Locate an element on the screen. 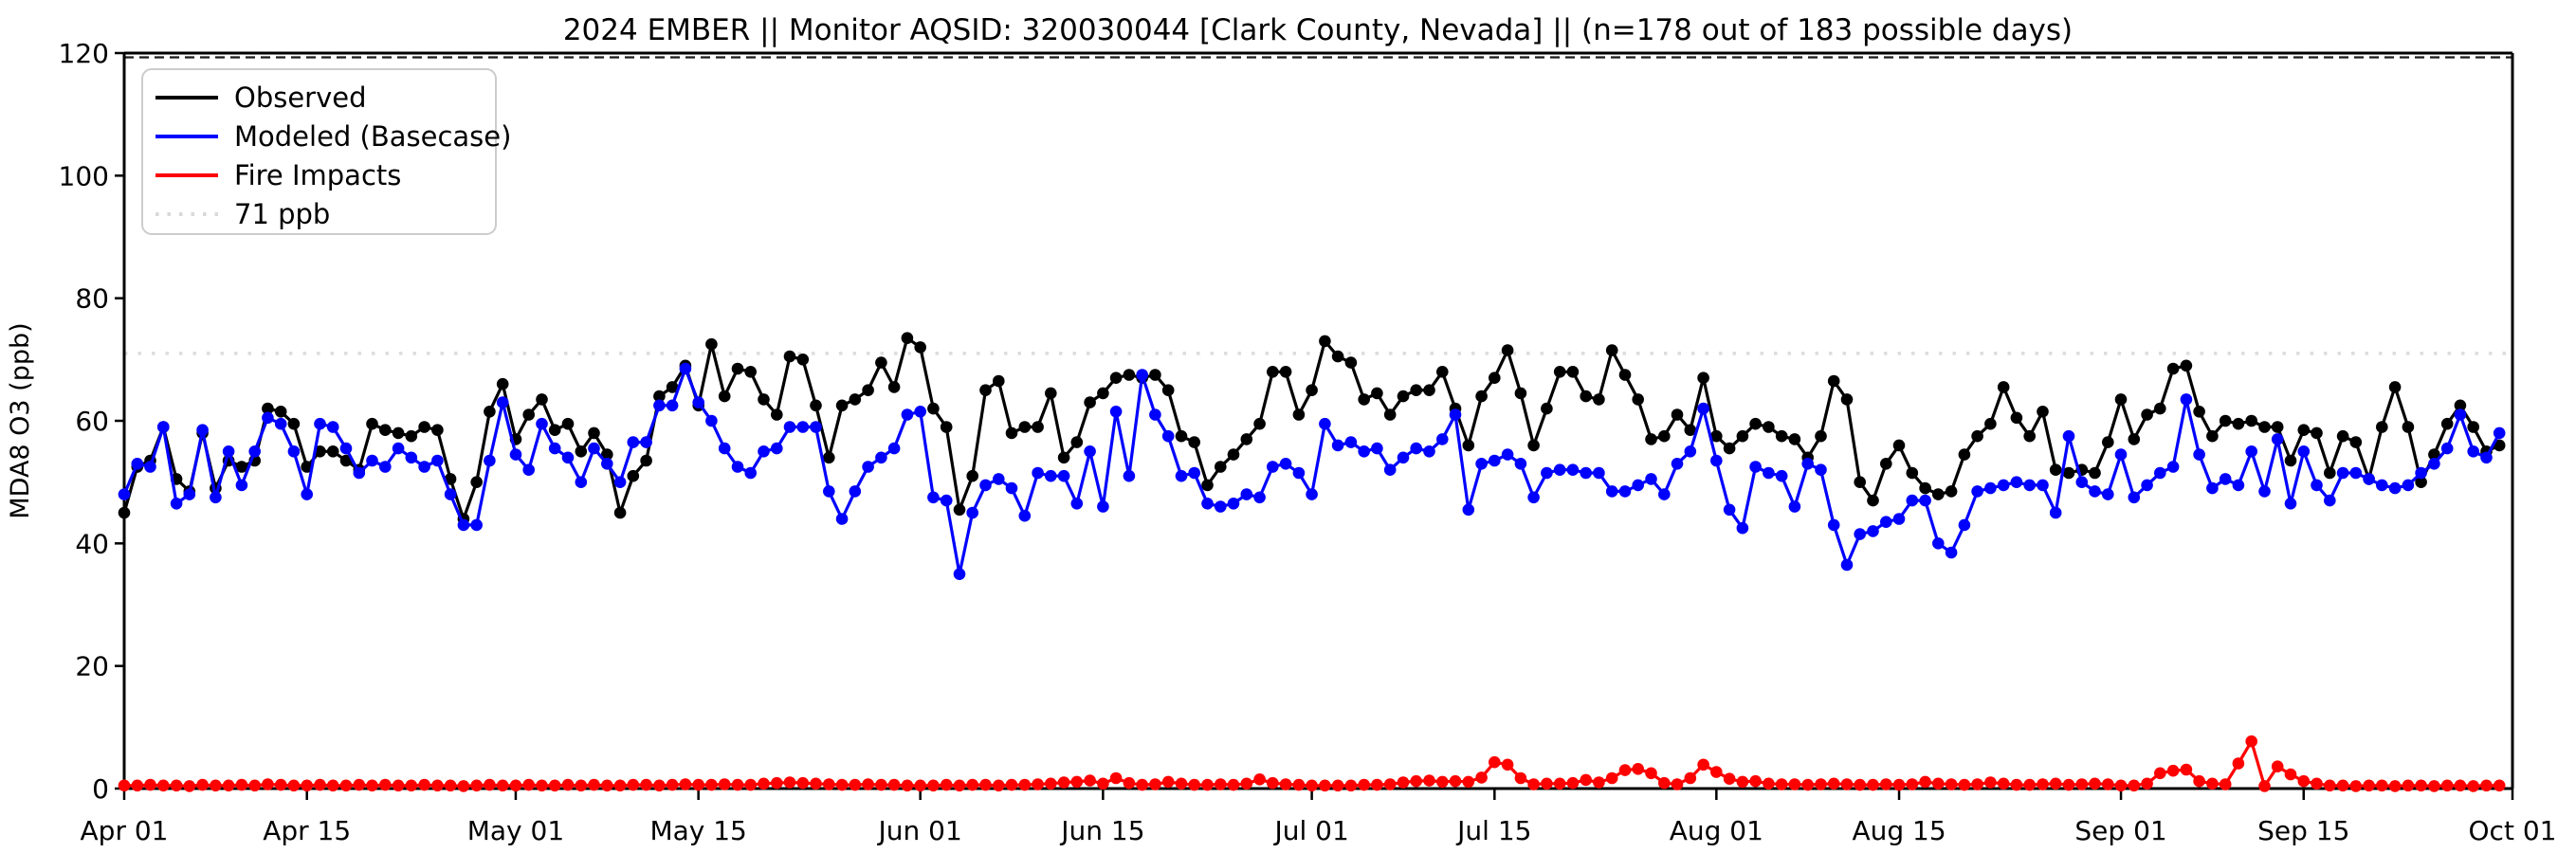 Image resolution: width=2576 pixels, height=853 pixels. y-axis-tick-label: 120 is located at coordinates (84, 53).